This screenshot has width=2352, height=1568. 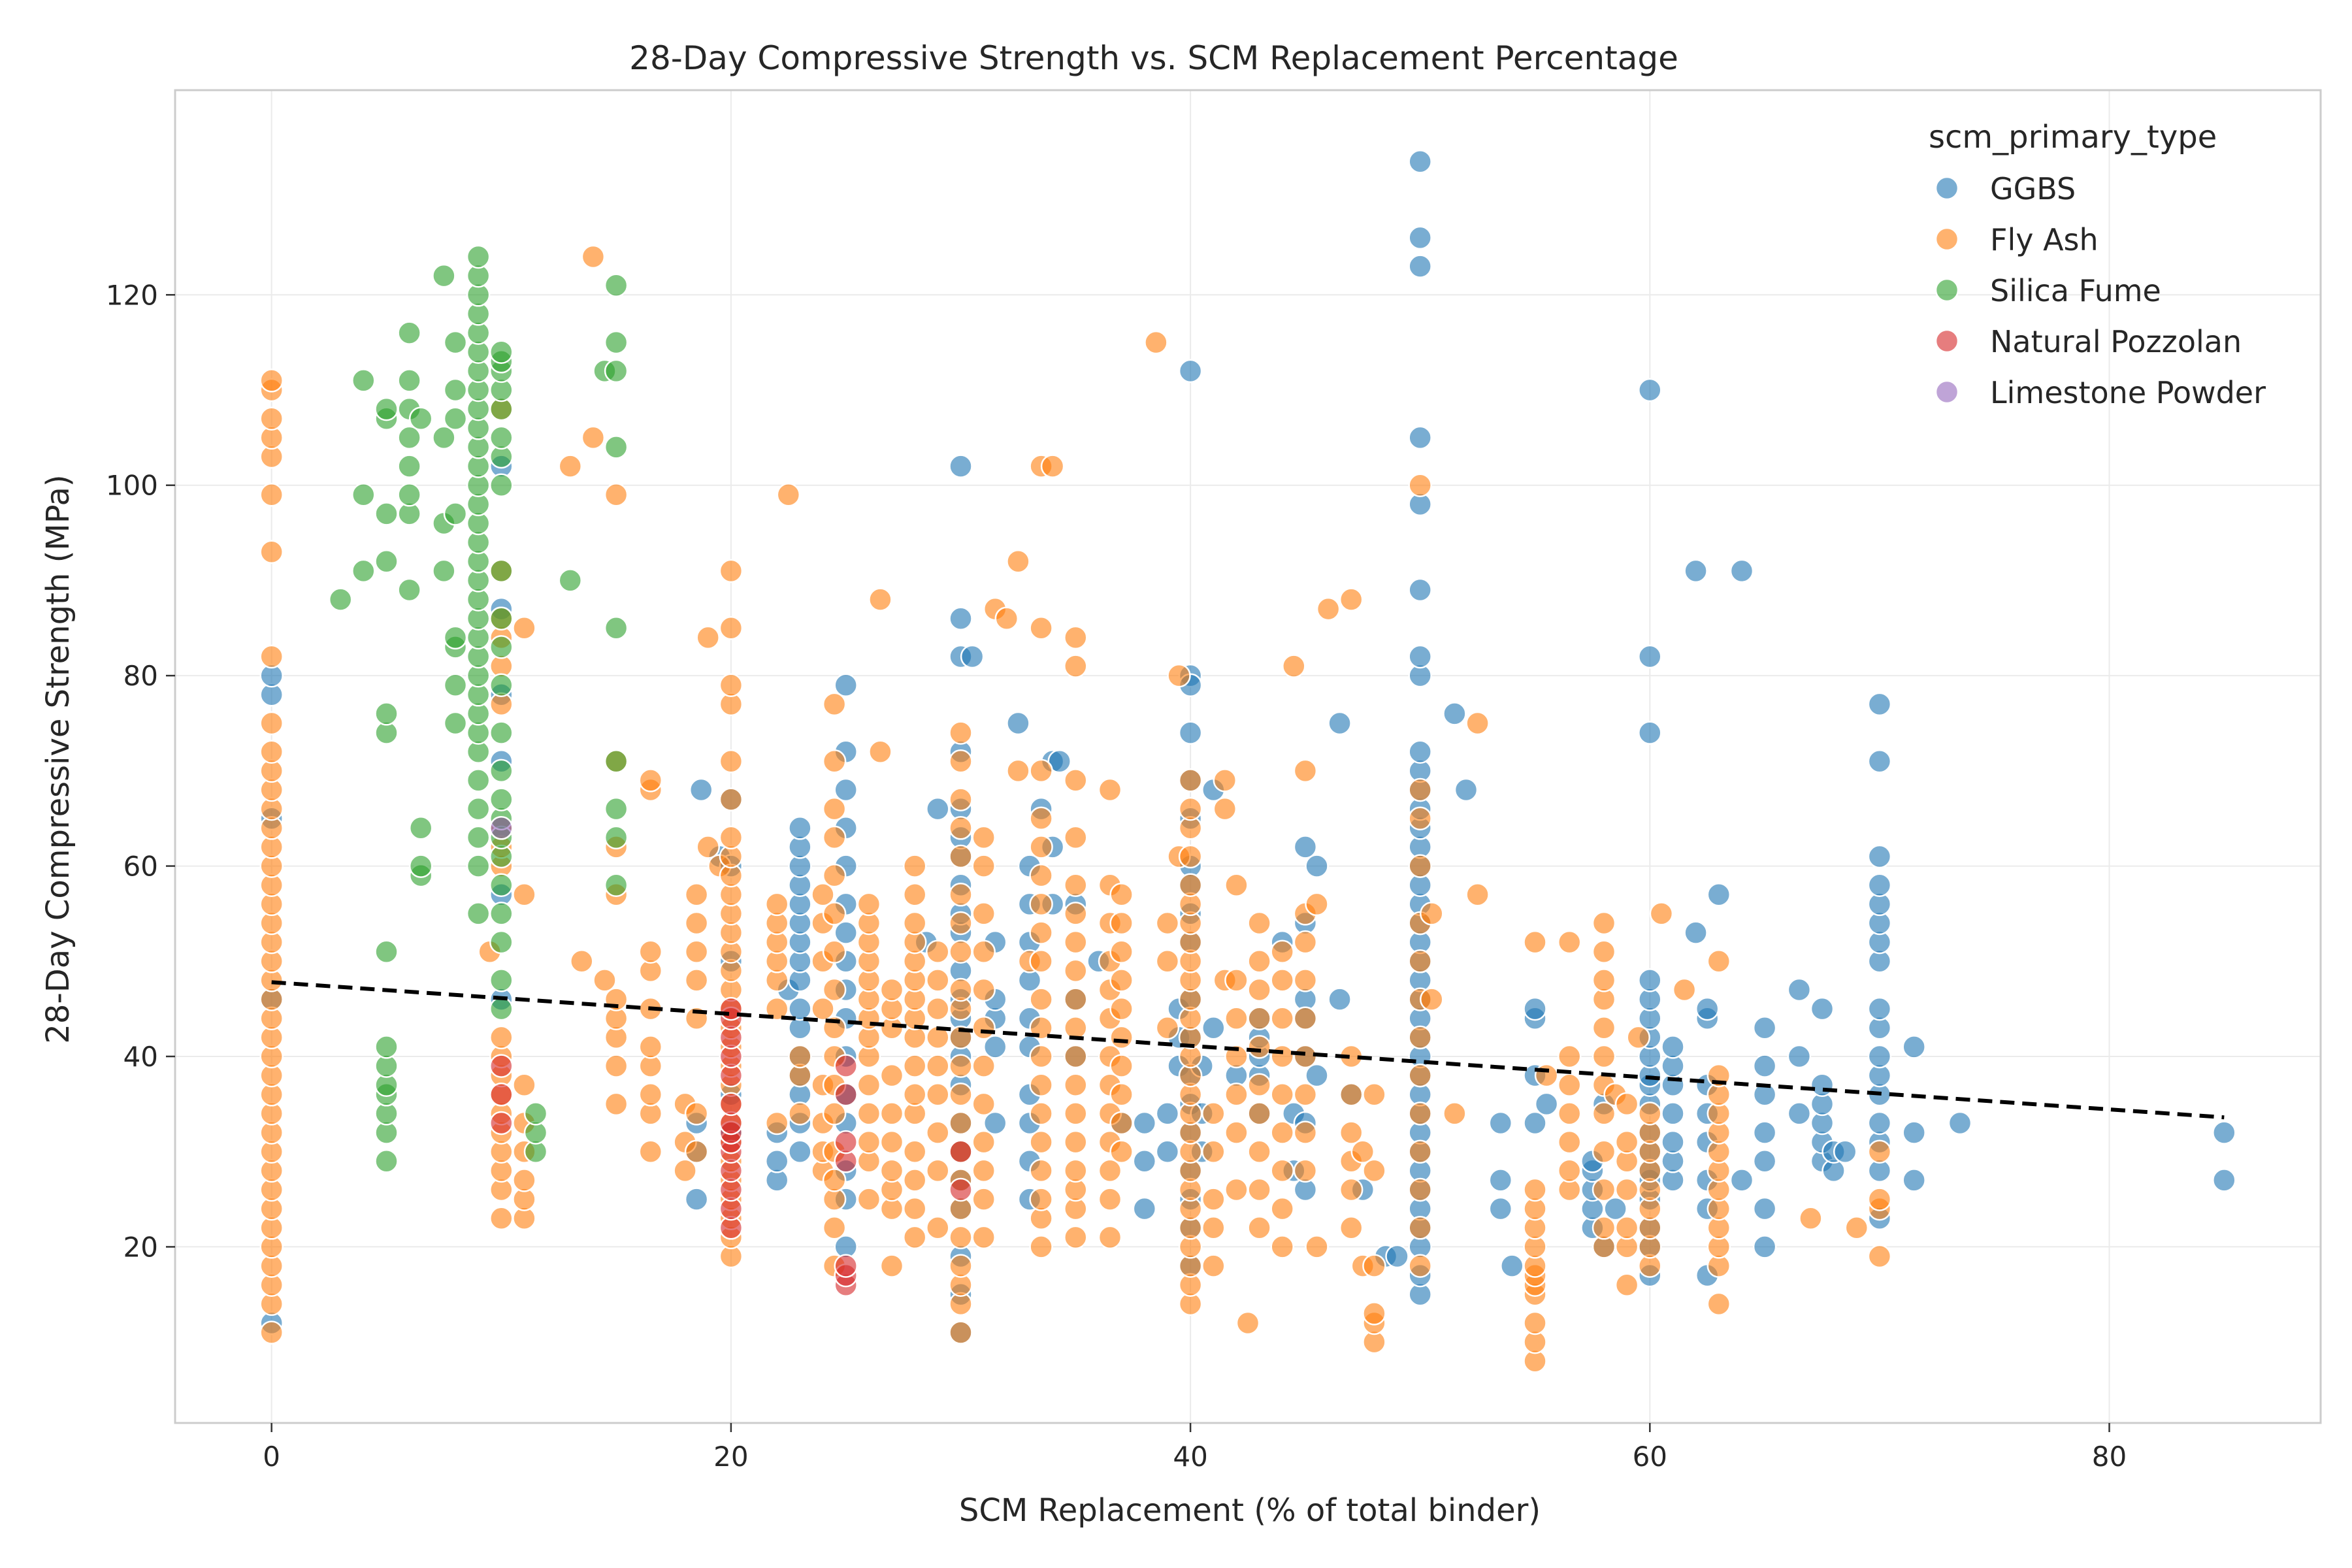 I want to click on y-tick-label: 60, so click(x=140, y=867).